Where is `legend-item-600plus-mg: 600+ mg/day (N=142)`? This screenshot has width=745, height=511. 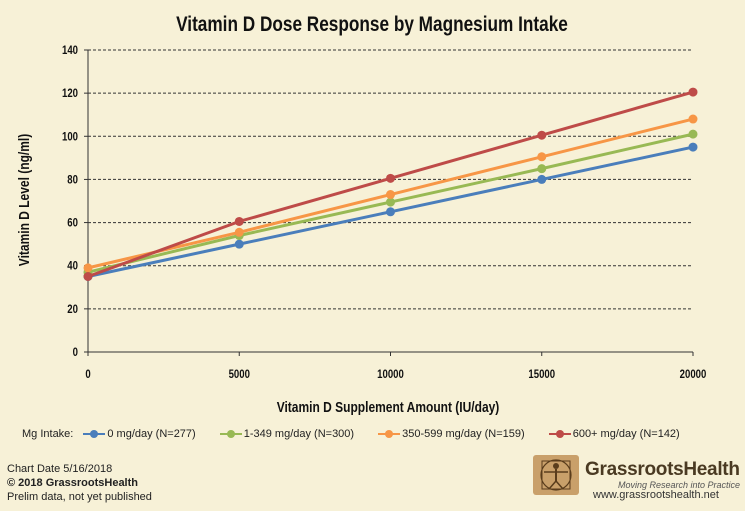 legend-item-600plus-mg: 600+ mg/day (N=142) is located at coordinates (614, 434).